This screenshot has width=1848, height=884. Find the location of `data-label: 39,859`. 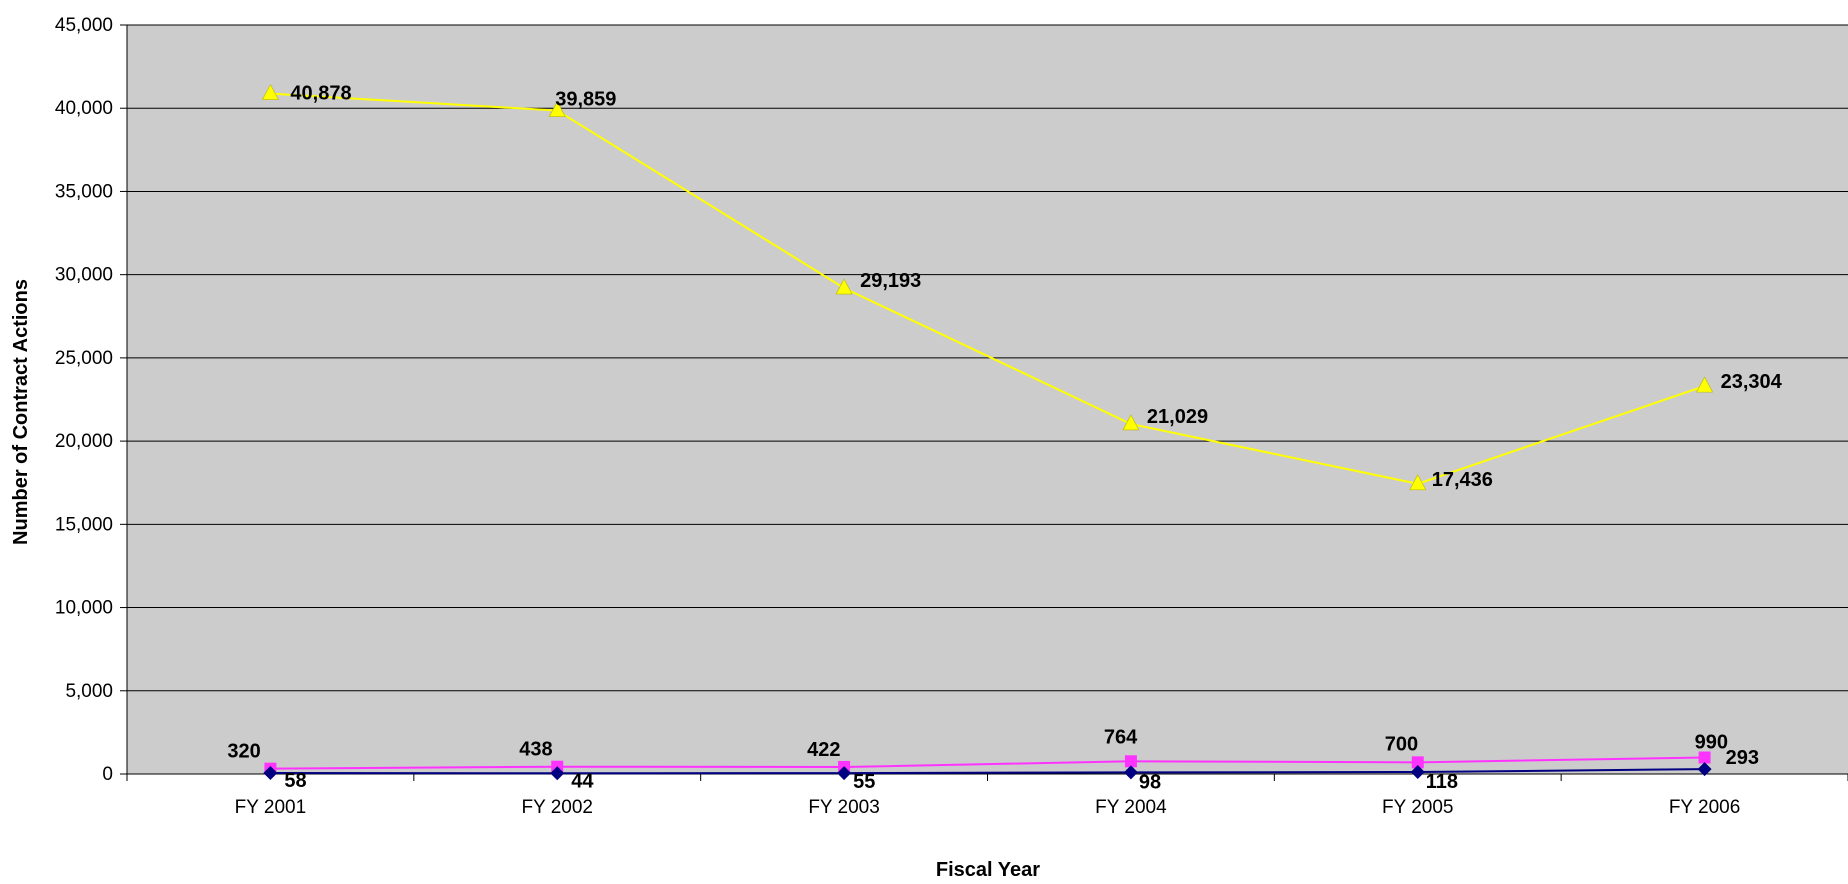

data-label: 39,859 is located at coordinates (585, 100).